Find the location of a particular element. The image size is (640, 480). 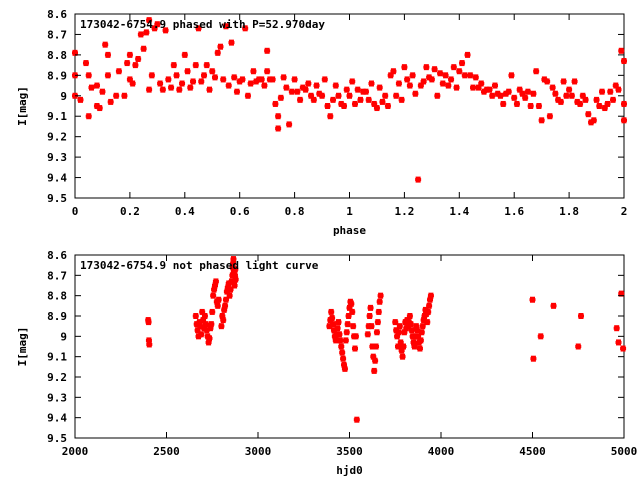

y-tick-label: 8.9 is located at coordinates (57, 316).